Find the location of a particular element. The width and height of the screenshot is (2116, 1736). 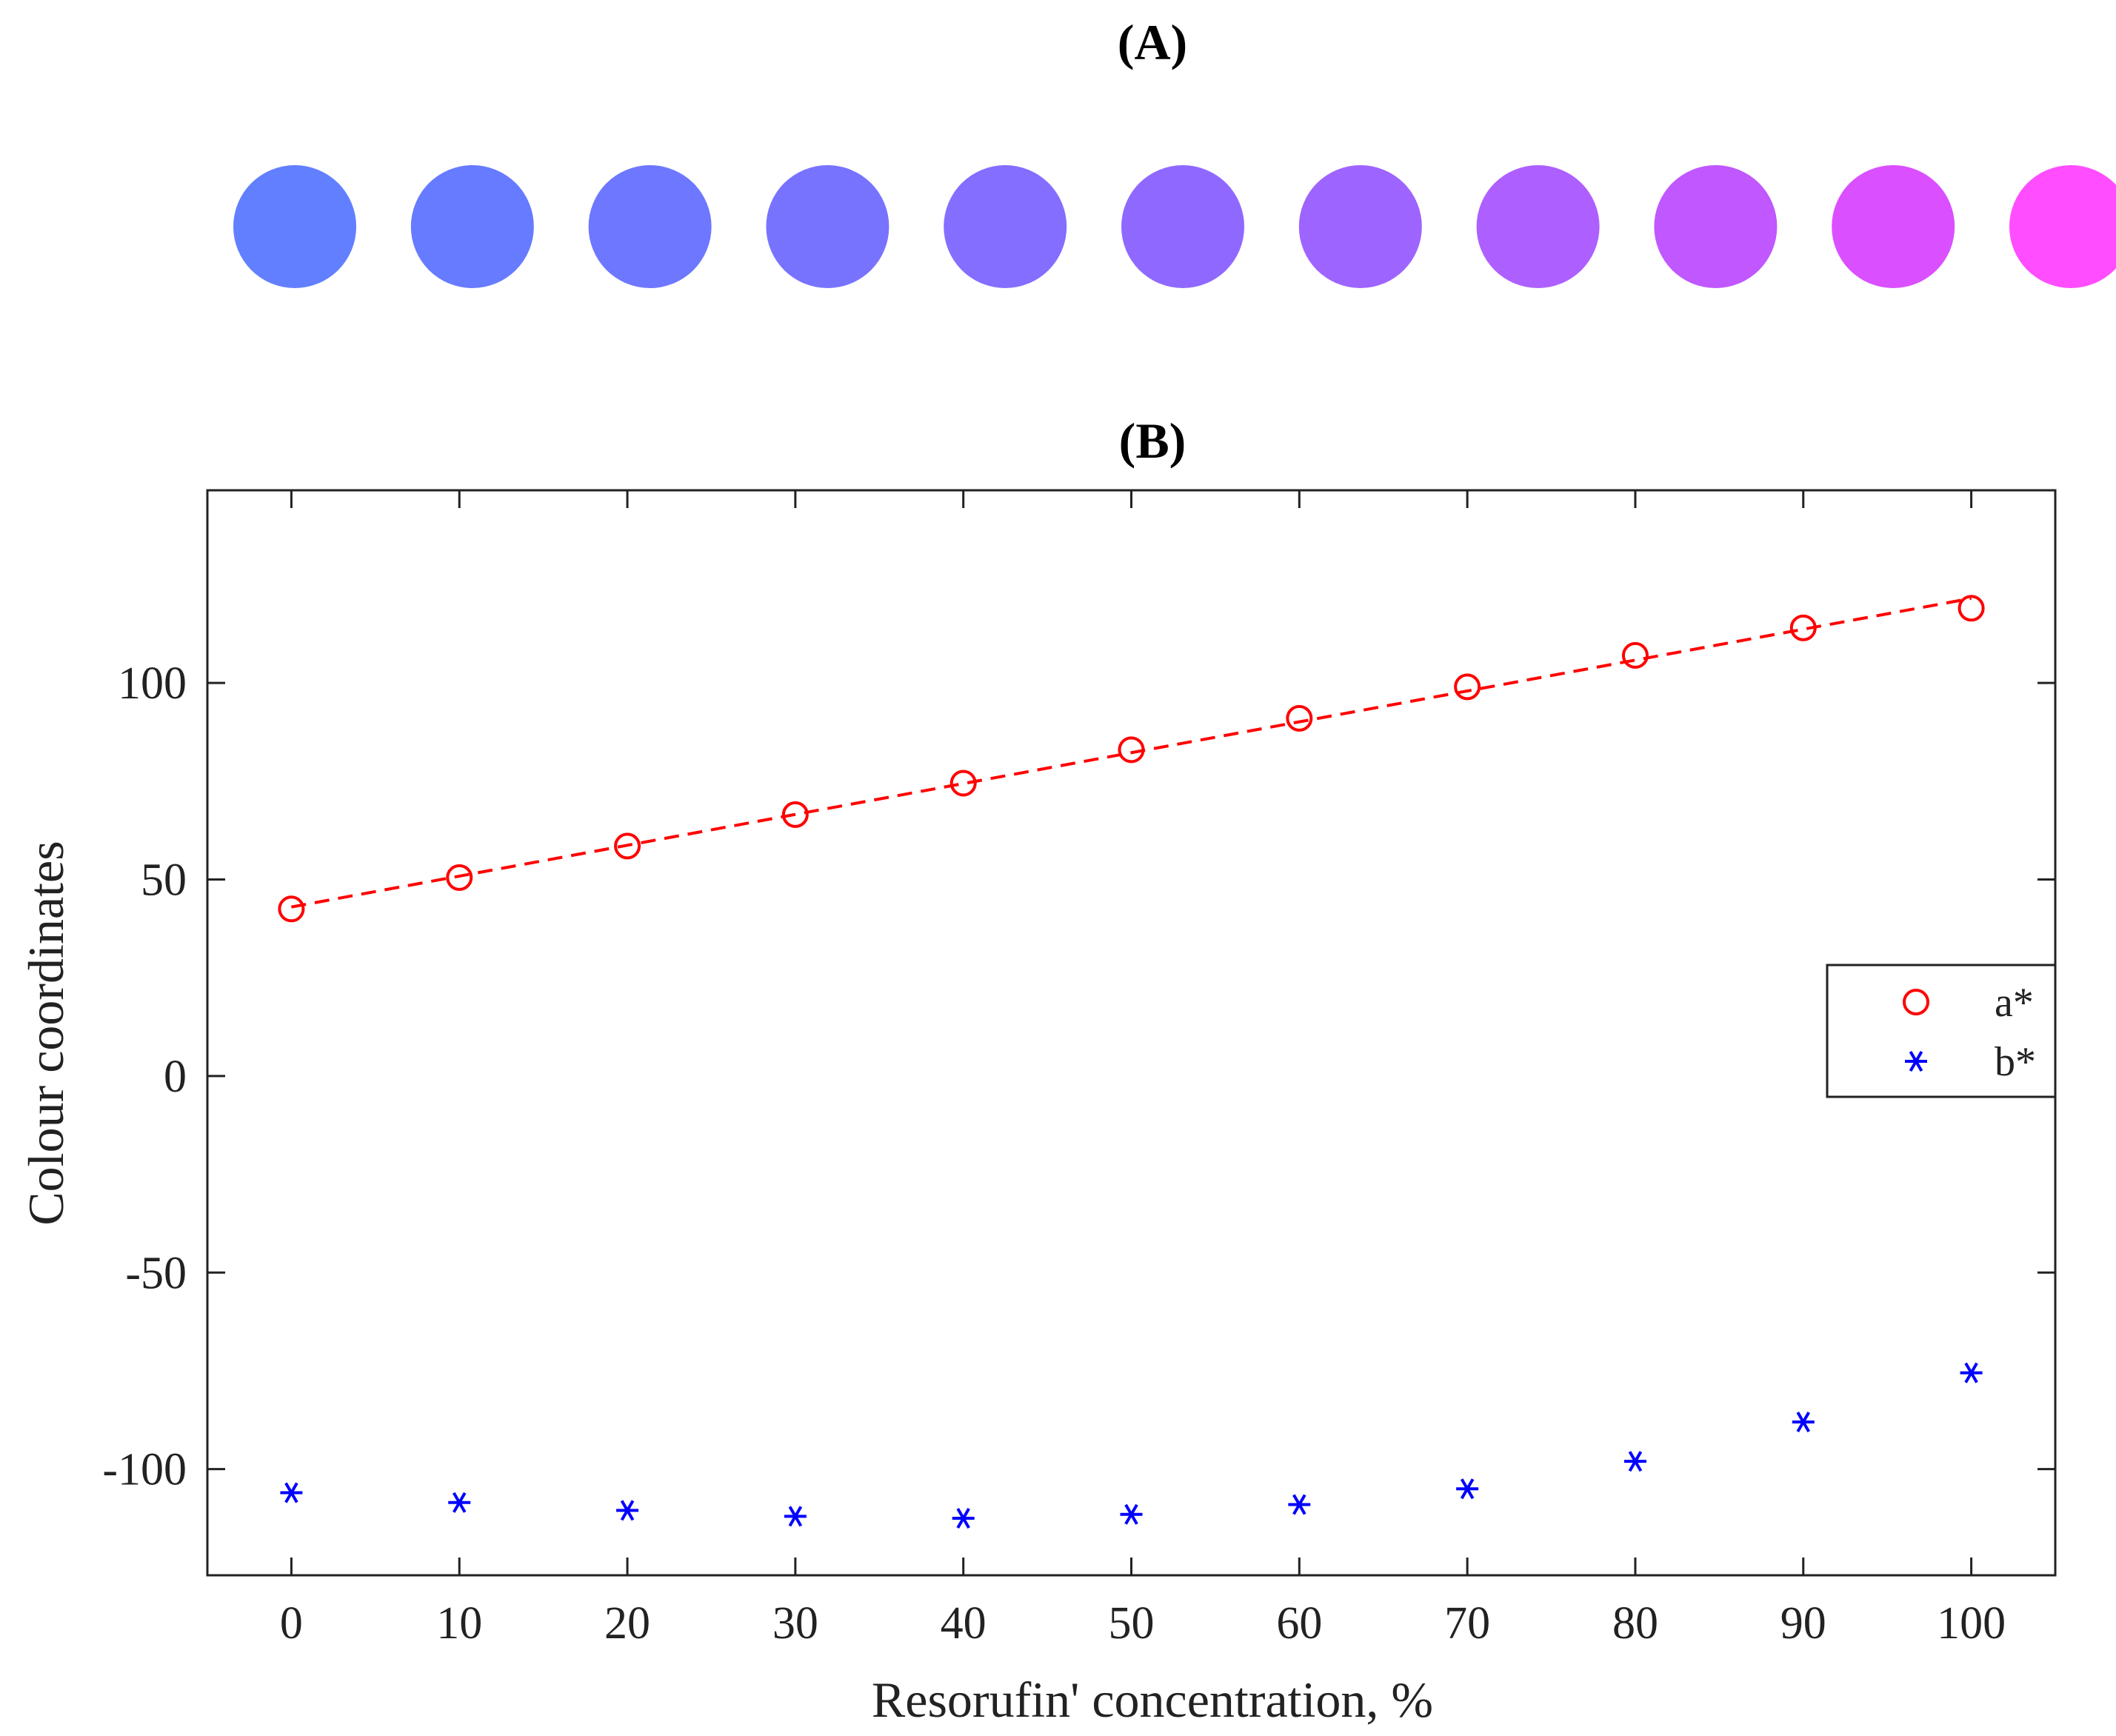

x-tick-label: 70 is located at coordinates (1467, 1623).